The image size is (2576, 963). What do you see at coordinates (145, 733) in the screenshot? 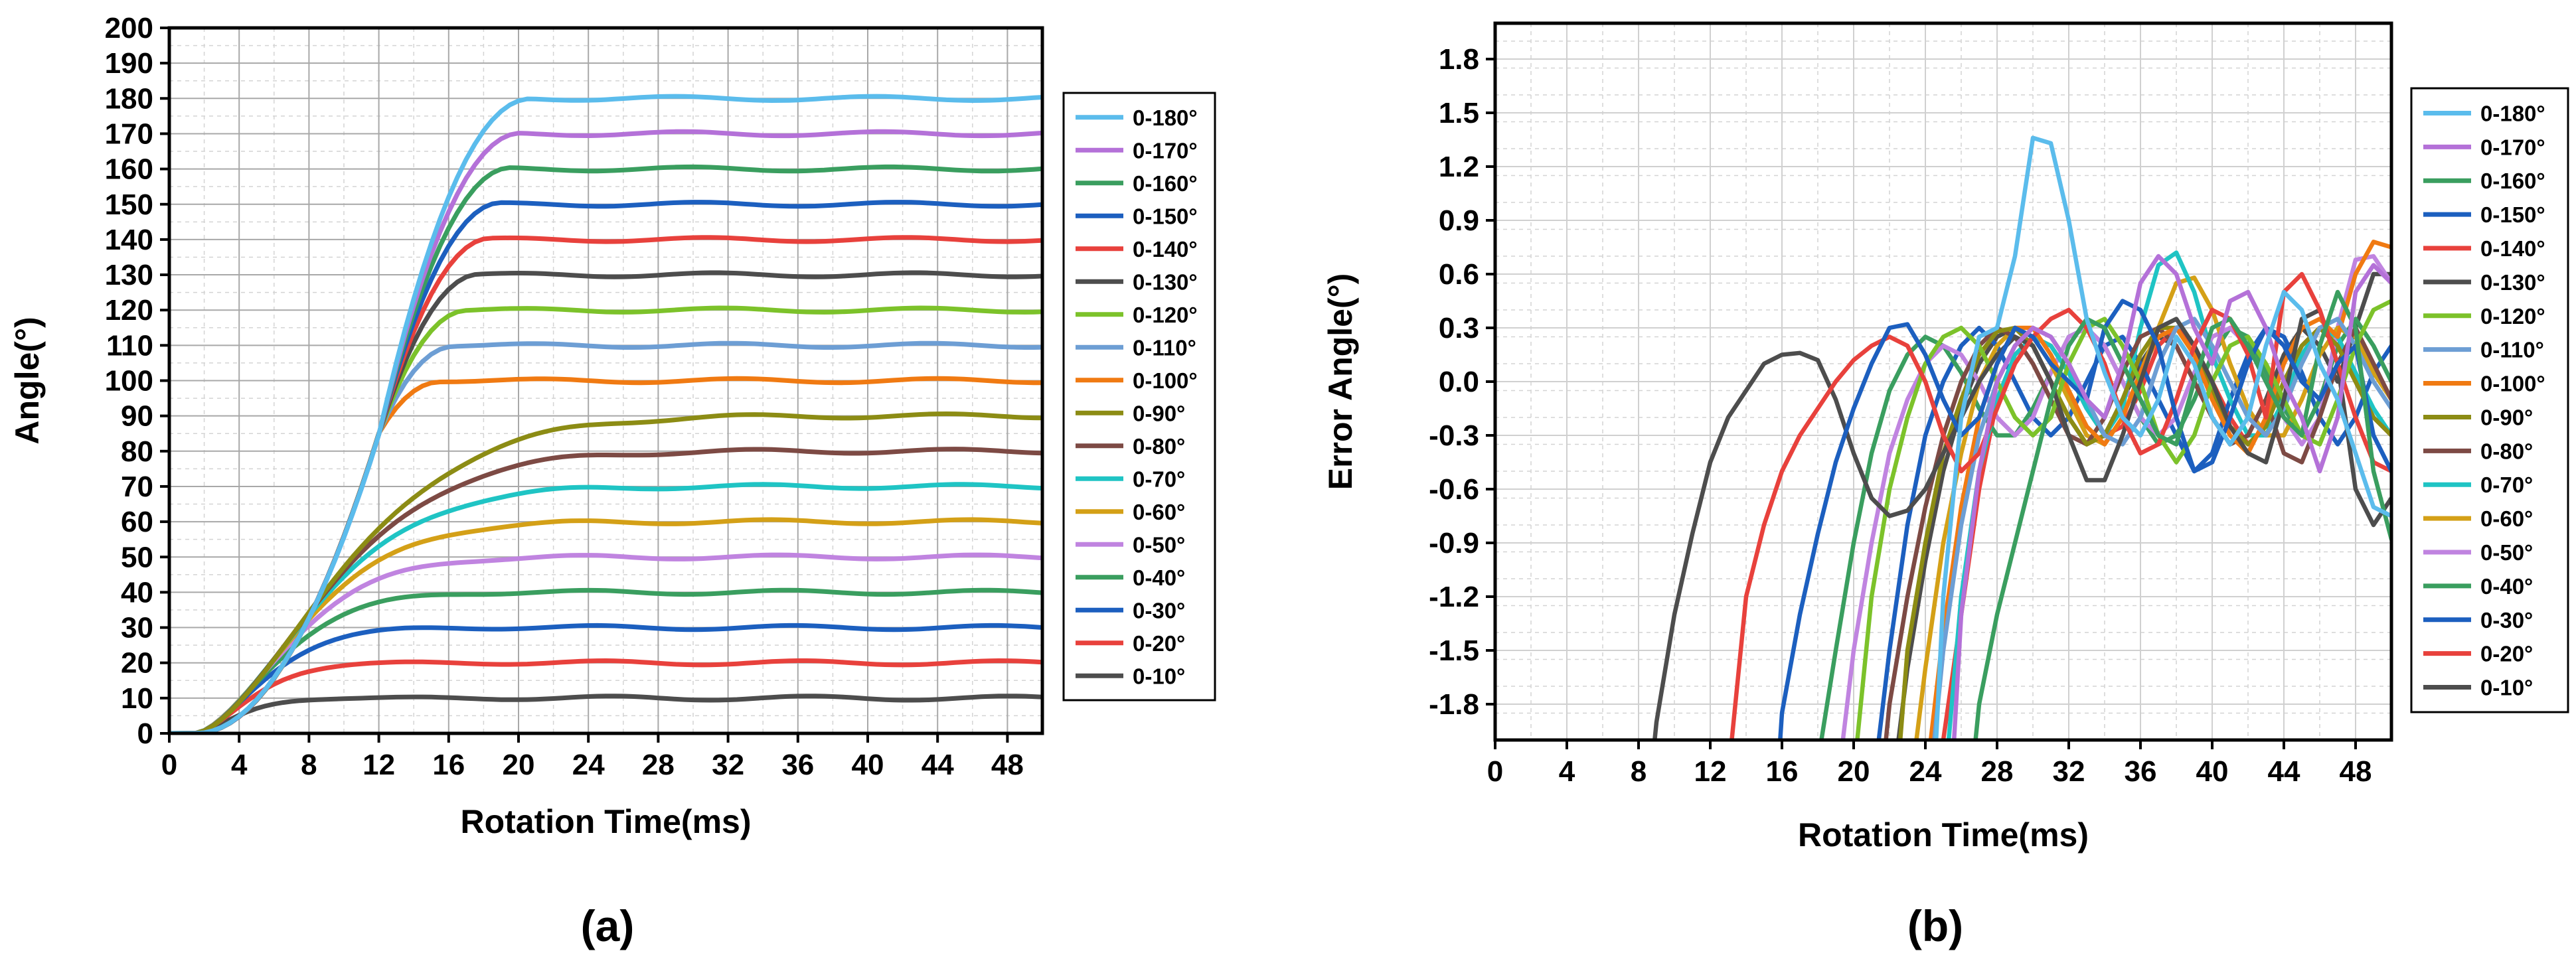
I see `y-tick-label: 0` at bounding box center [145, 733].